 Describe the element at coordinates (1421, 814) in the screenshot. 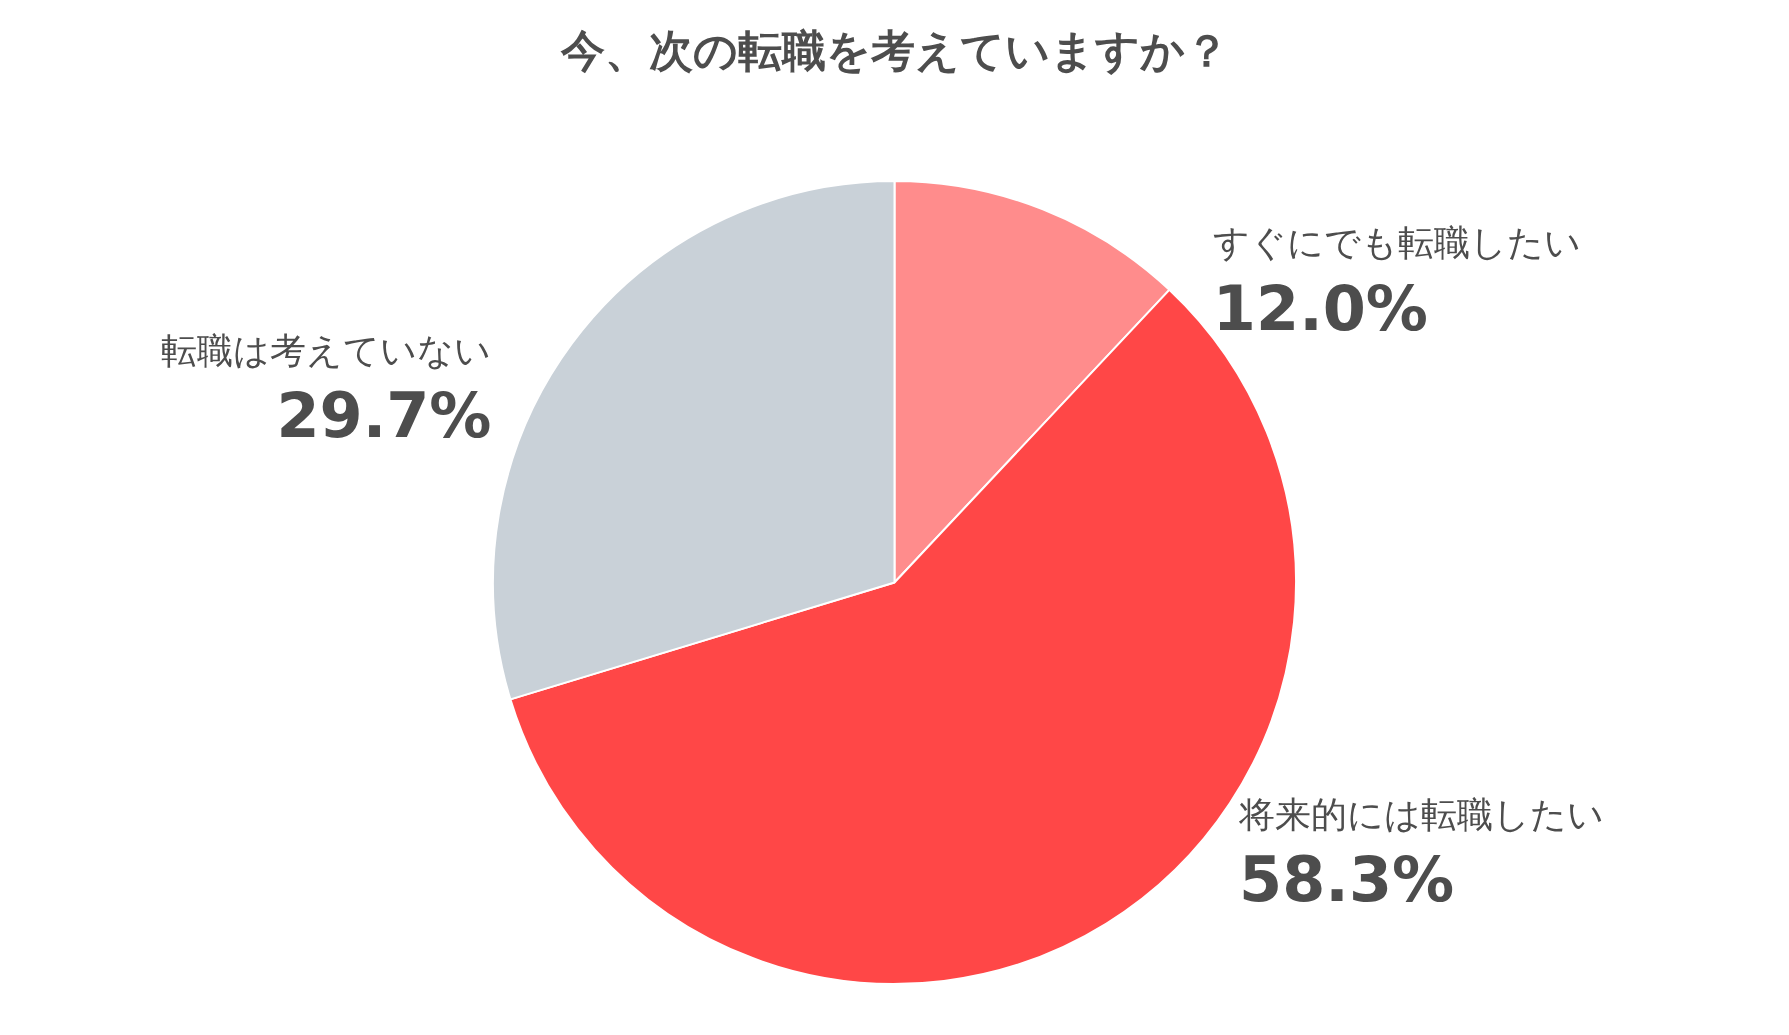

I see `slice-label: 将来的には転職したい` at that location.